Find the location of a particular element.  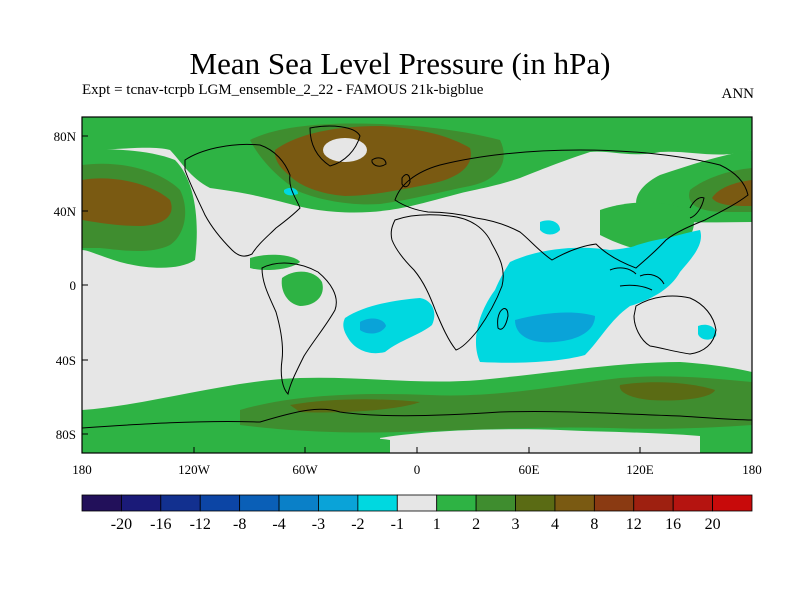

colorbar-label: 4 is located at coordinates (555, 524).